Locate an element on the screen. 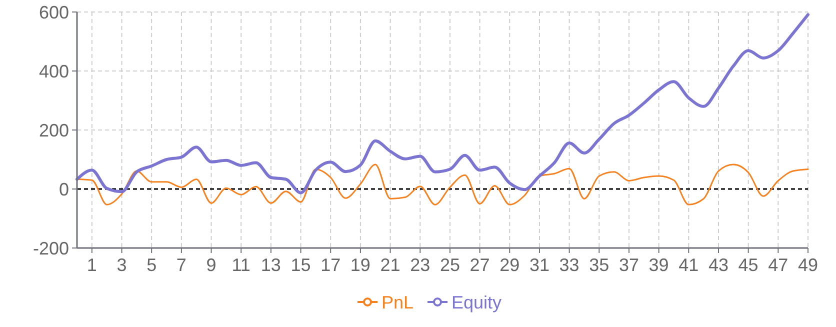  x-tick-label: 31 is located at coordinates (539, 265).